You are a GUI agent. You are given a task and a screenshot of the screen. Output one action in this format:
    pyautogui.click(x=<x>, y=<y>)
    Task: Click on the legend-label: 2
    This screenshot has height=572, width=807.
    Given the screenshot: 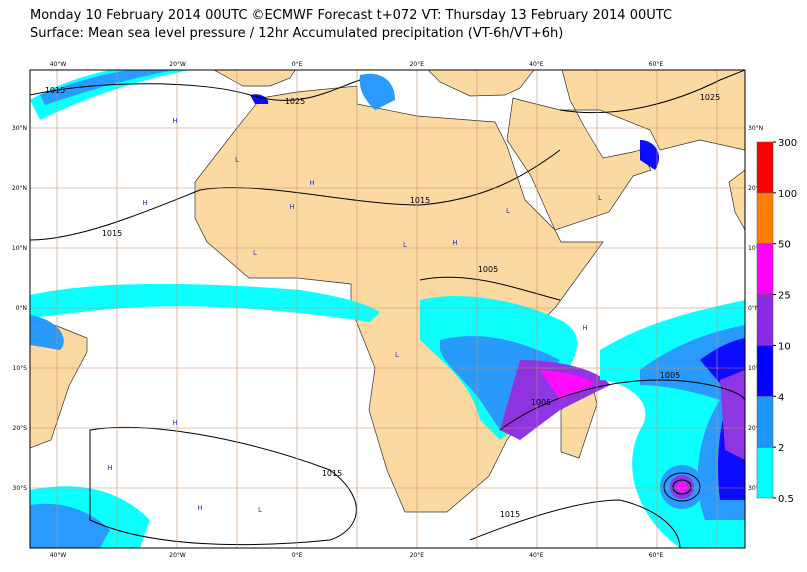 What is the action you would take?
    pyautogui.click(x=781, y=448)
    